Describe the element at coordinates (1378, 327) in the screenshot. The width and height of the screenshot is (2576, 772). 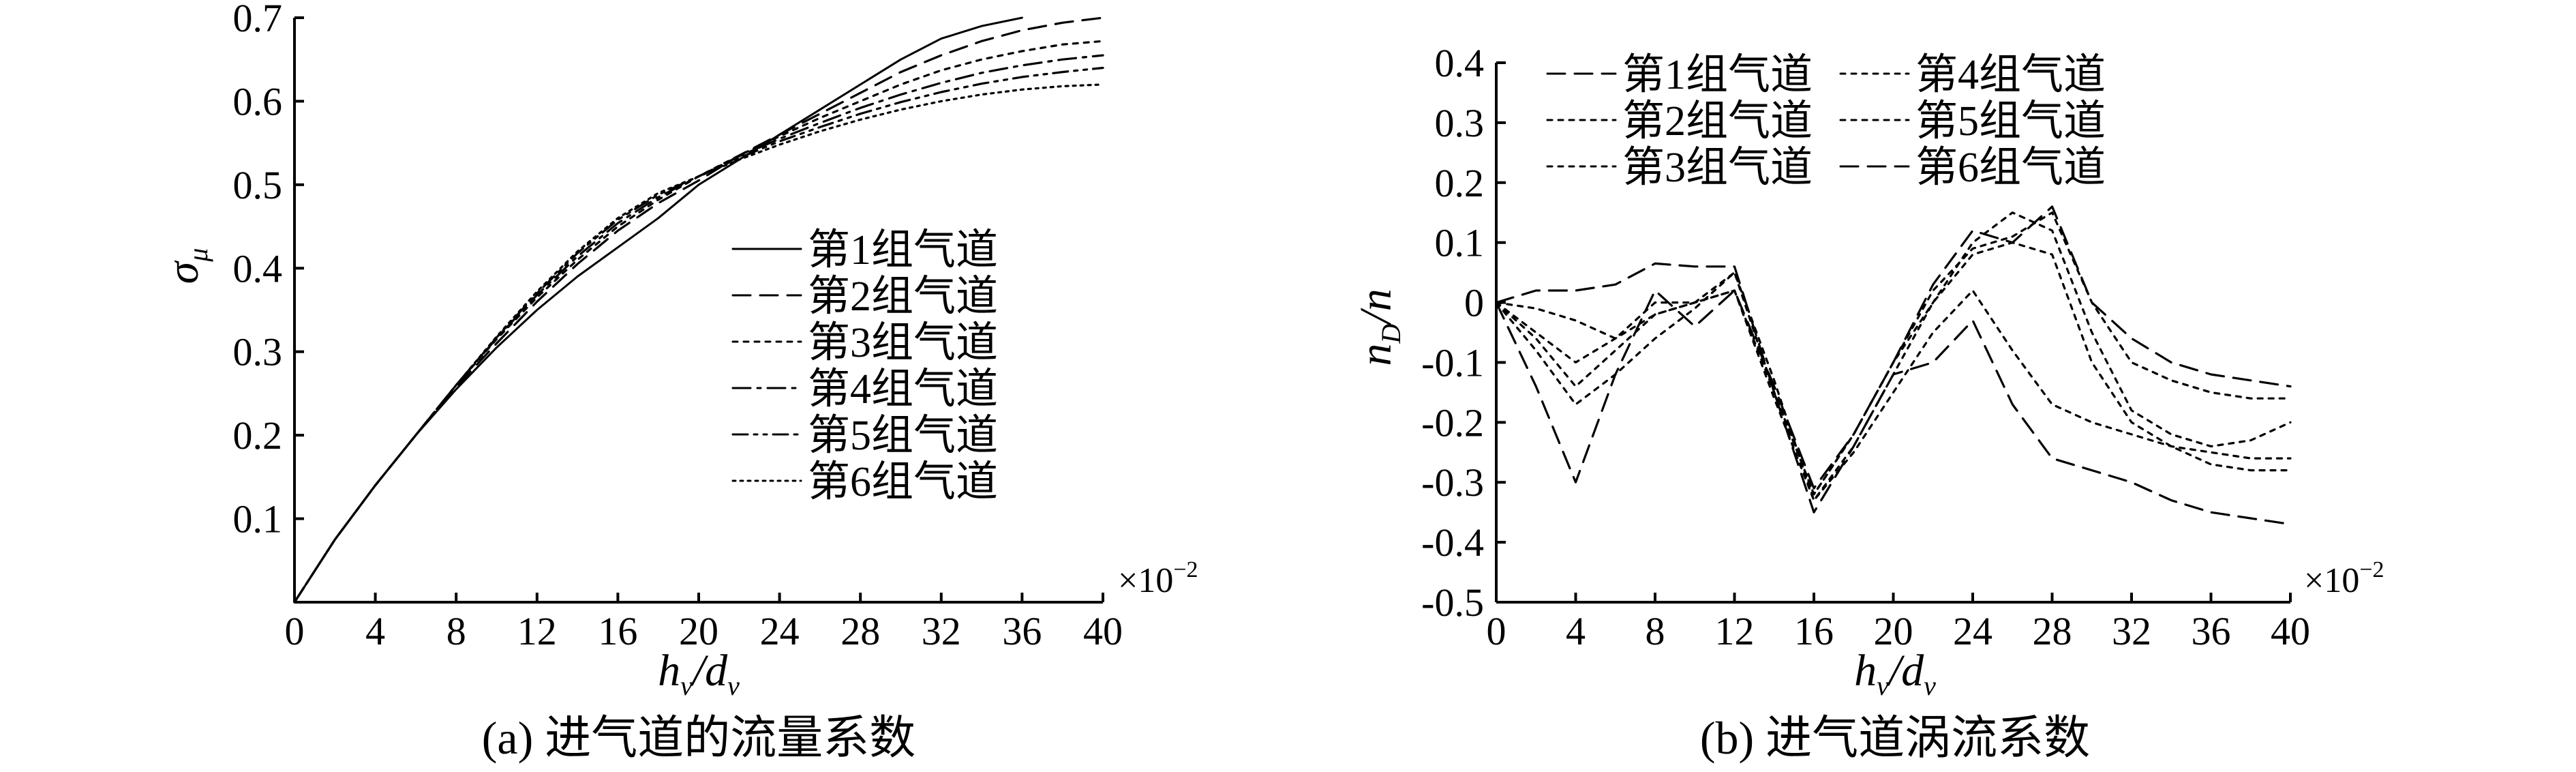
I see `y-axis-label: nD/n` at that location.